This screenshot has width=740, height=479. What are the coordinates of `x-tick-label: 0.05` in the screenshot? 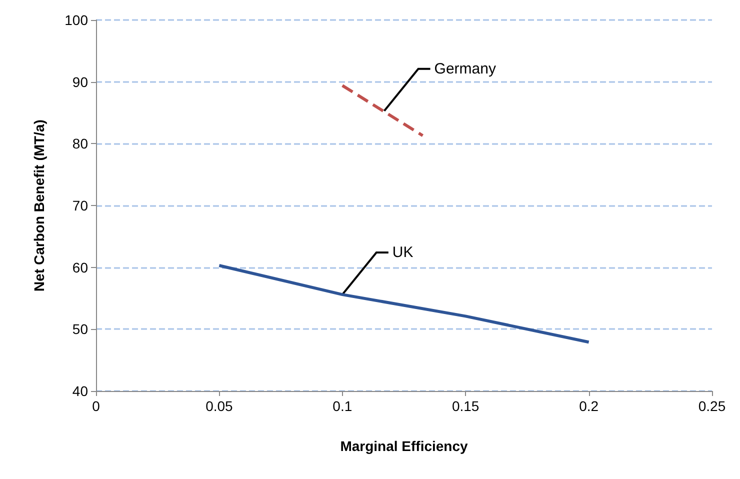 It's located at (220, 406).